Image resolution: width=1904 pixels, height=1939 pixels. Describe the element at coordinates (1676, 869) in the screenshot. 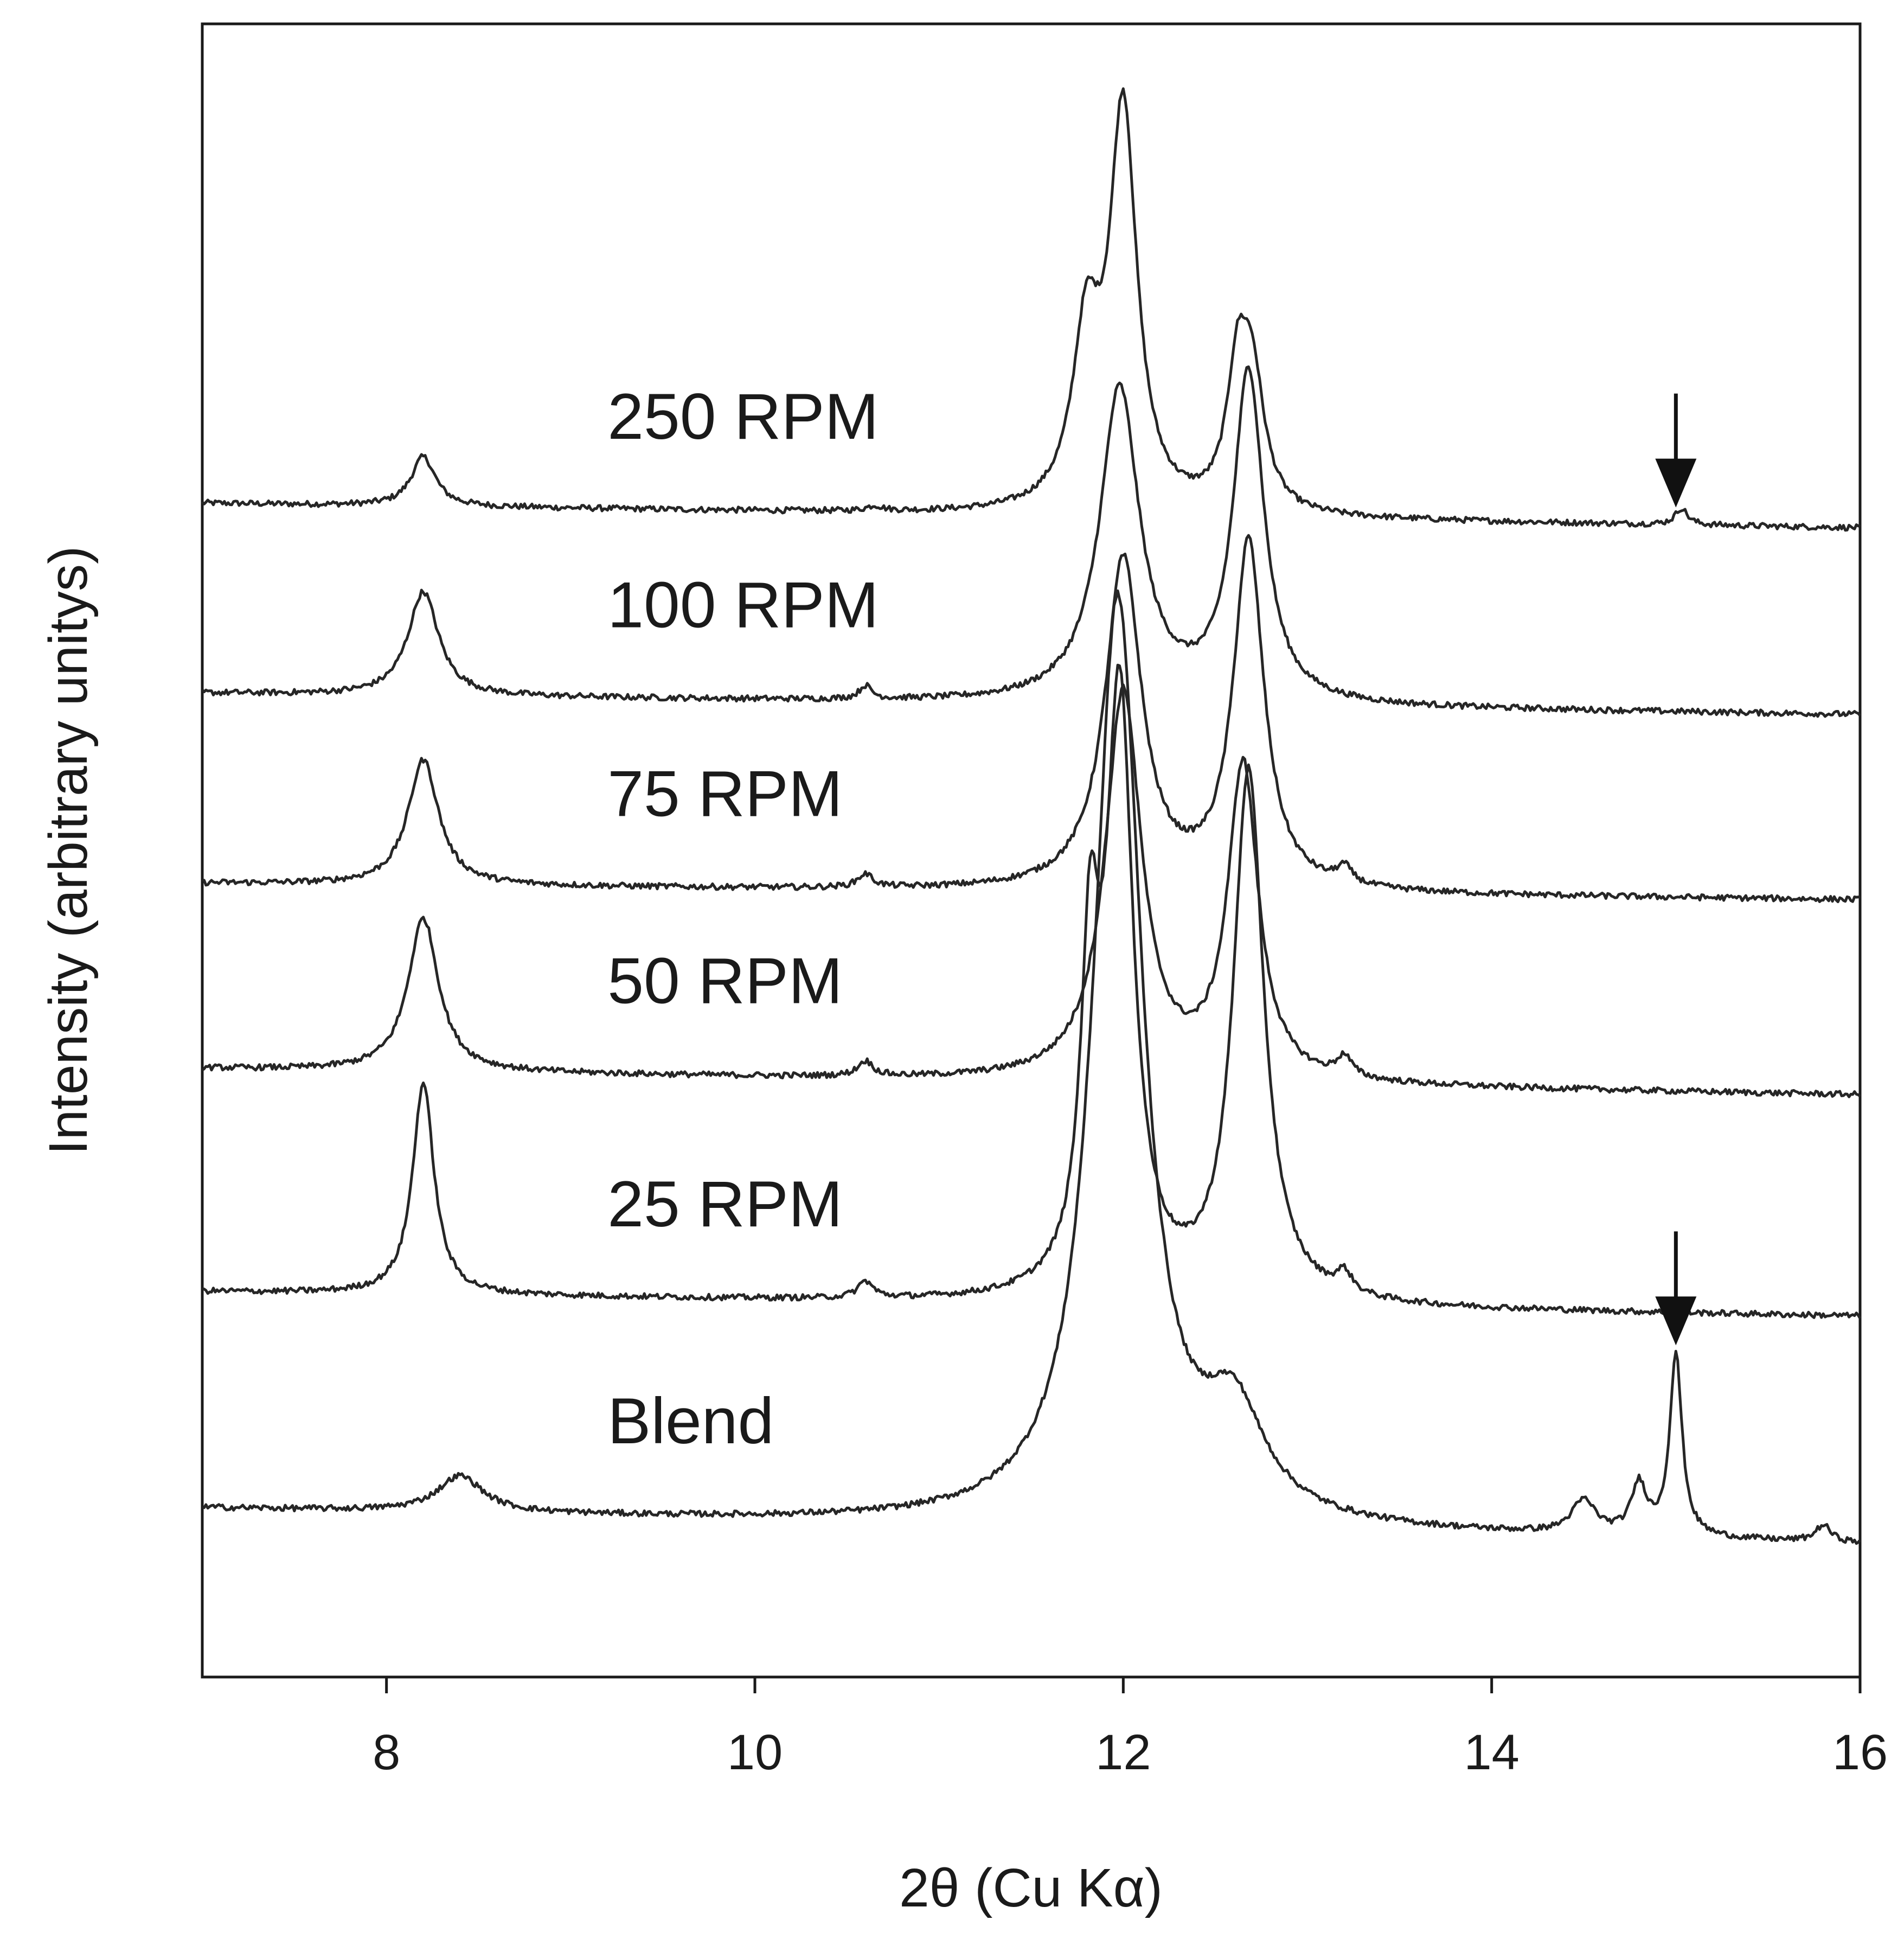

I see `arrows-group` at that location.